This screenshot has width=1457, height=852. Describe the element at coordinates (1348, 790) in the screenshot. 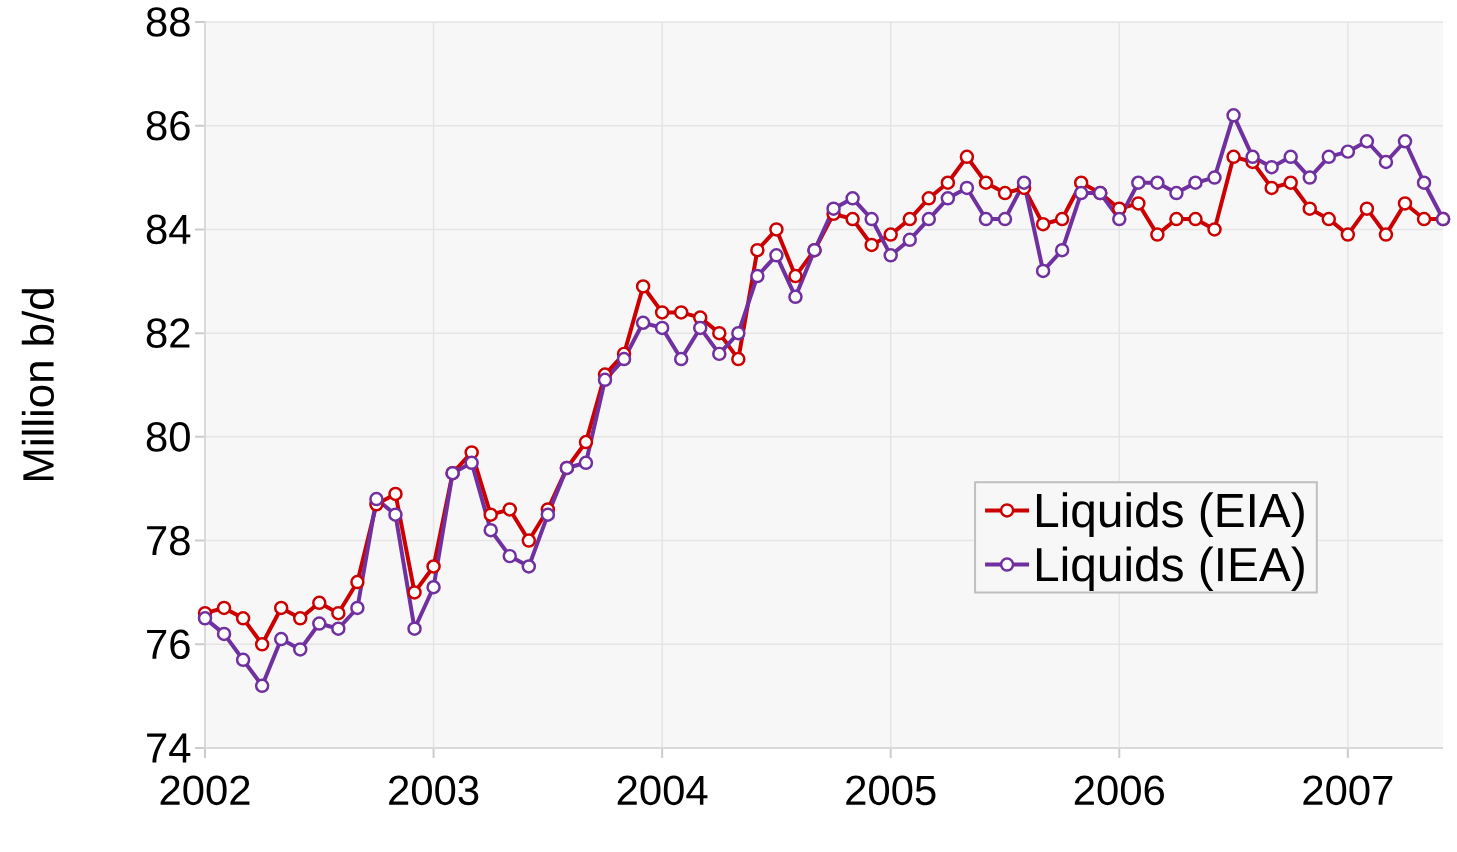

I see `x-tick-label: 2007` at that location.